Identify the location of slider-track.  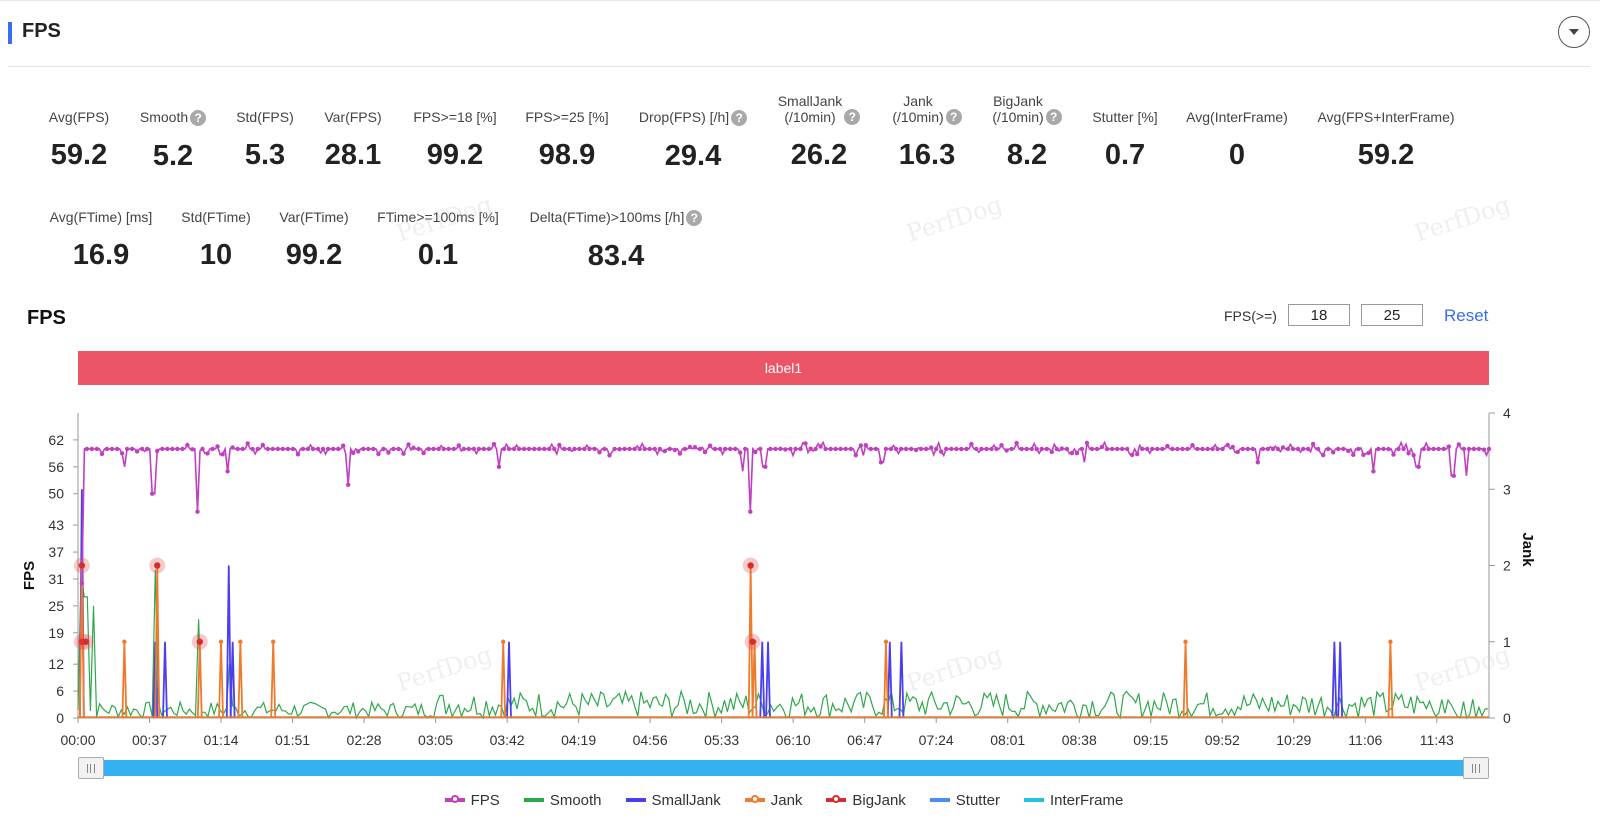
(783, 768).